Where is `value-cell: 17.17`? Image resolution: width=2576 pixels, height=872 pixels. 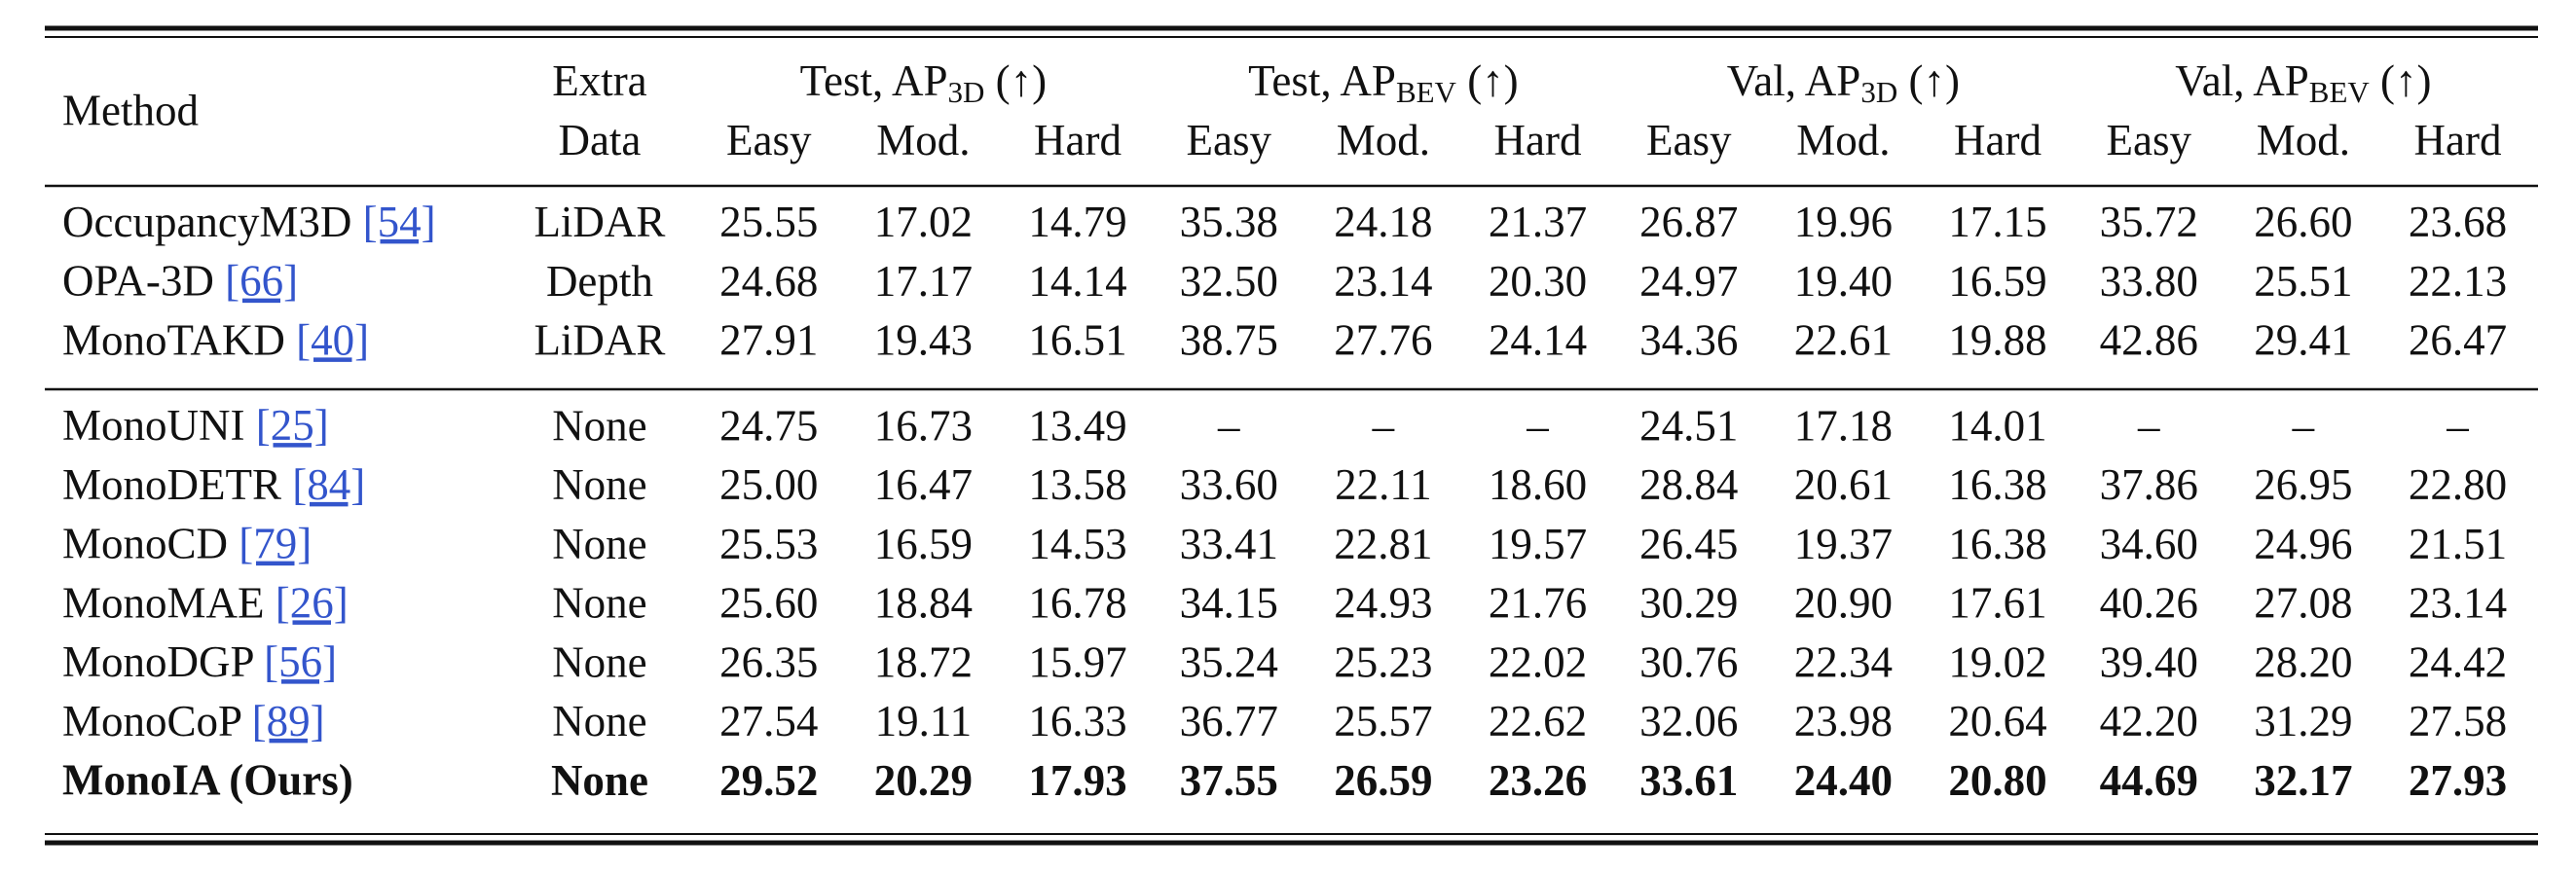 value-cell: 17.17 is located at coordinates (923, 281).